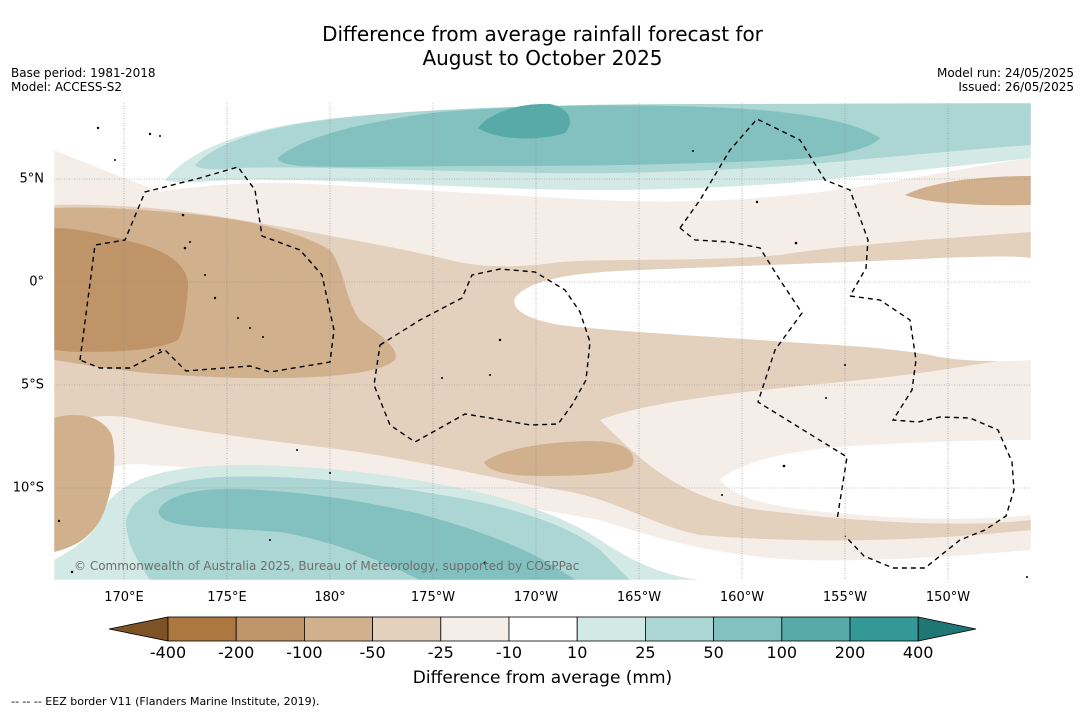 The width and height of the screenshot is (1085, 713). What do you see at coordinates (968, 191) in the screenshot?
I see `contour-brown-50-northeast` at bounding box center [968, 191].